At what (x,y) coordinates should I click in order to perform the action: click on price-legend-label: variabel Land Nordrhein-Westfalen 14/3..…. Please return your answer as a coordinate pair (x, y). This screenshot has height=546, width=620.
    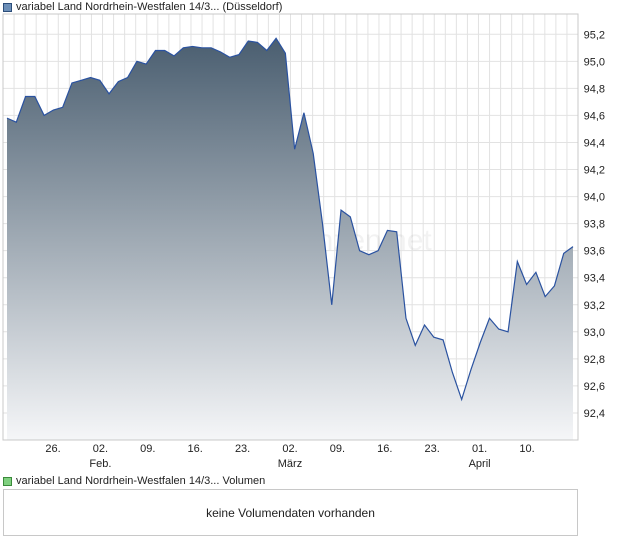
    Looking at the image, I should click on (149, 7).